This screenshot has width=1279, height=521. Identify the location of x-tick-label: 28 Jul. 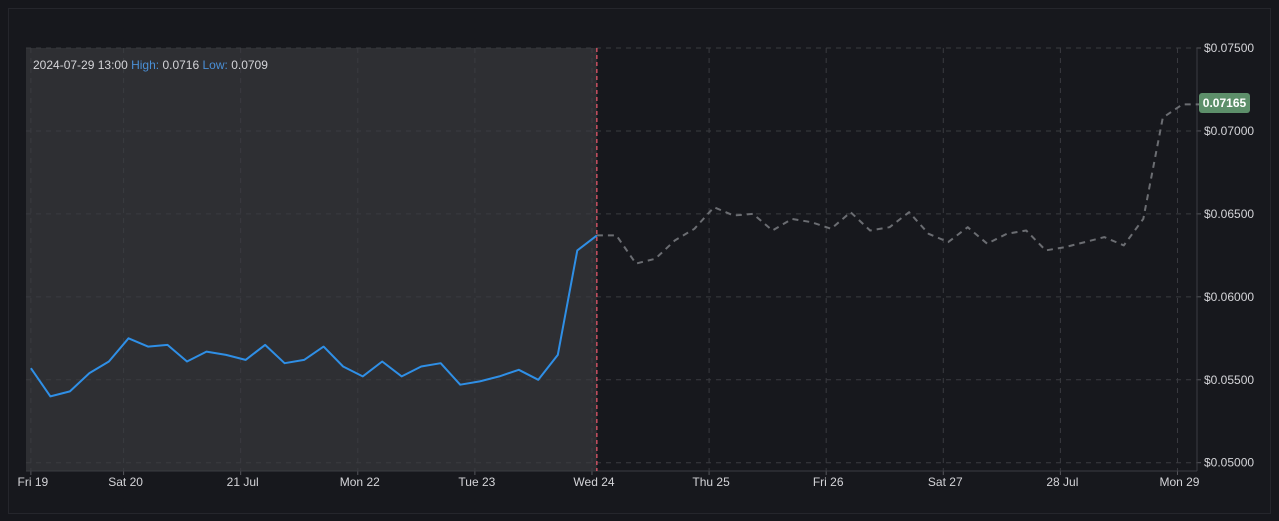
(1062, 482).